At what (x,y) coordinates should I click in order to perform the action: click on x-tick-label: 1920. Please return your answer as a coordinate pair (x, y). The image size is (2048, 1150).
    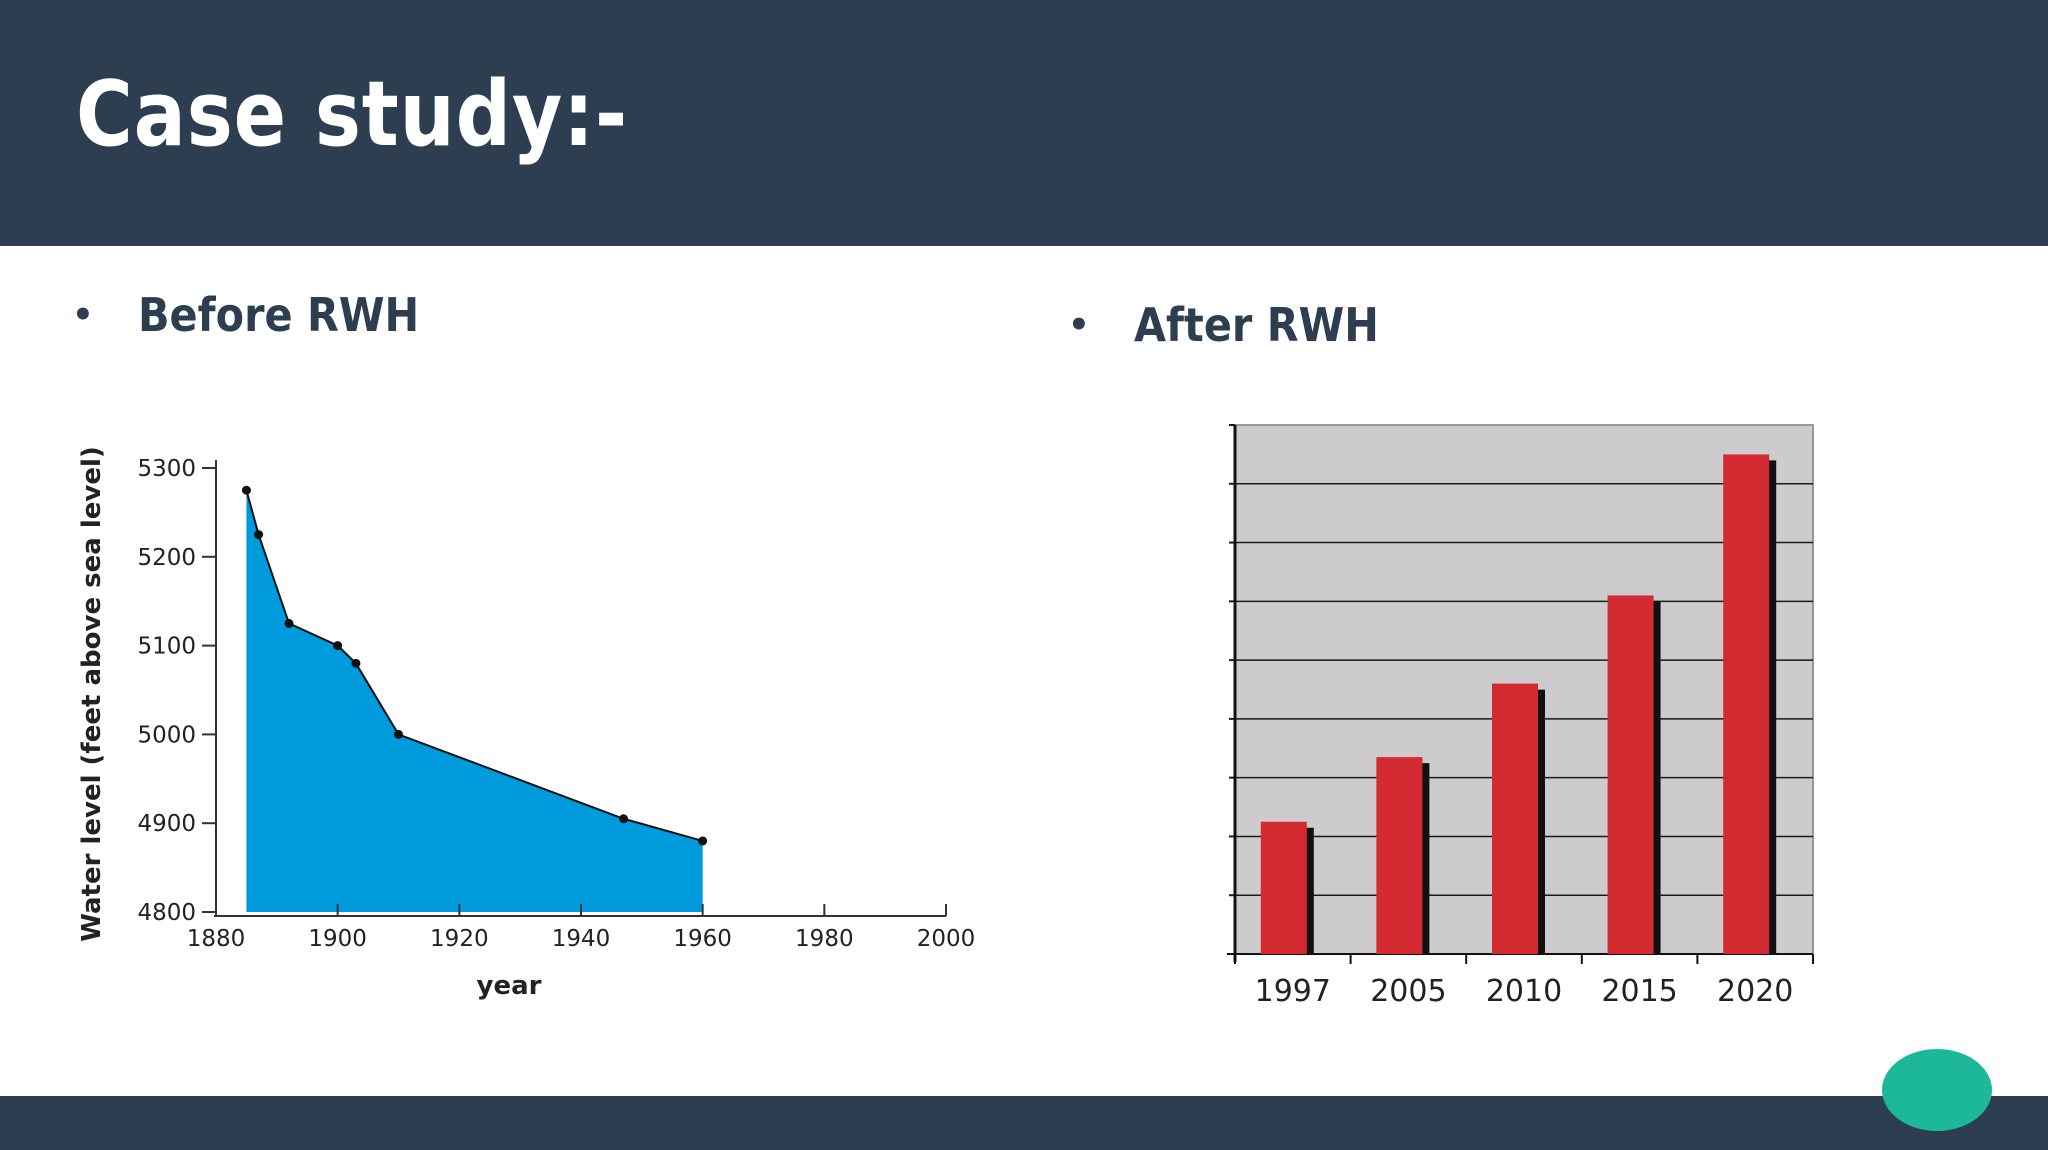
    Looking at the image, I should click on (459, 939).